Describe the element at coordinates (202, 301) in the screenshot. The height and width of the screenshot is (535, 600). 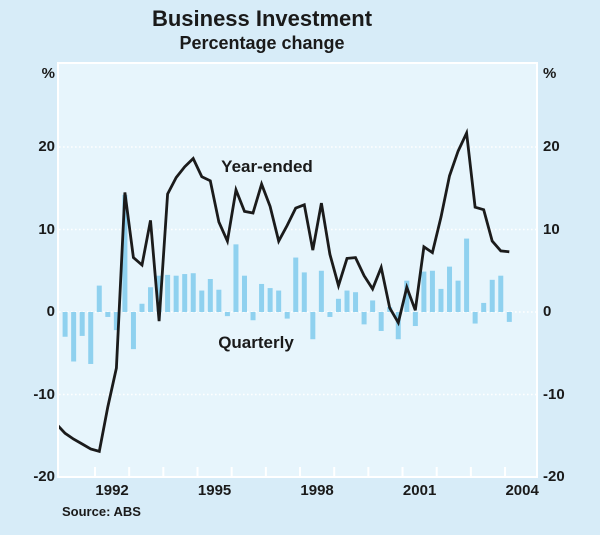
I see `bar-1995Q1` at that location.